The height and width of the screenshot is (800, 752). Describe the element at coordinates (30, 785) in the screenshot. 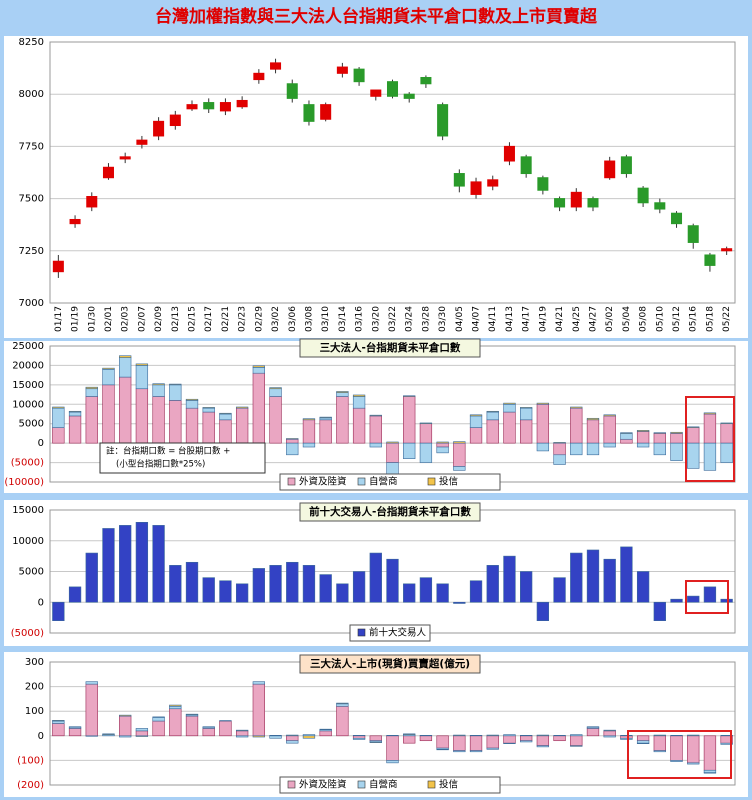

I see `y-tick-label: (200)` at that location.